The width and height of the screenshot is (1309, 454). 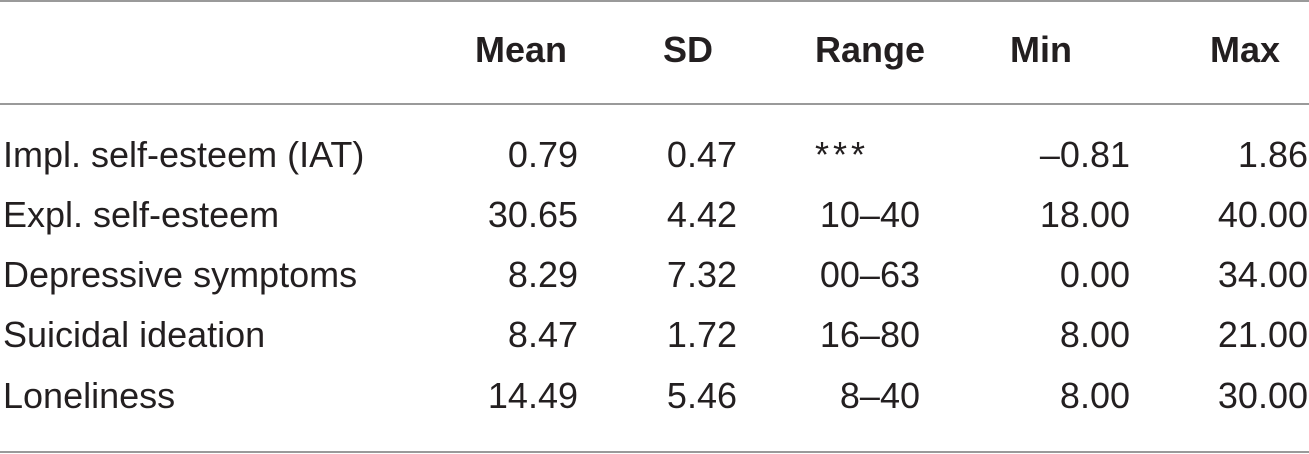 What do you see at coordinates (1094, 274) in the screenshot?
I see `cell-min: 0.00` at bounding box center [1094, 274].